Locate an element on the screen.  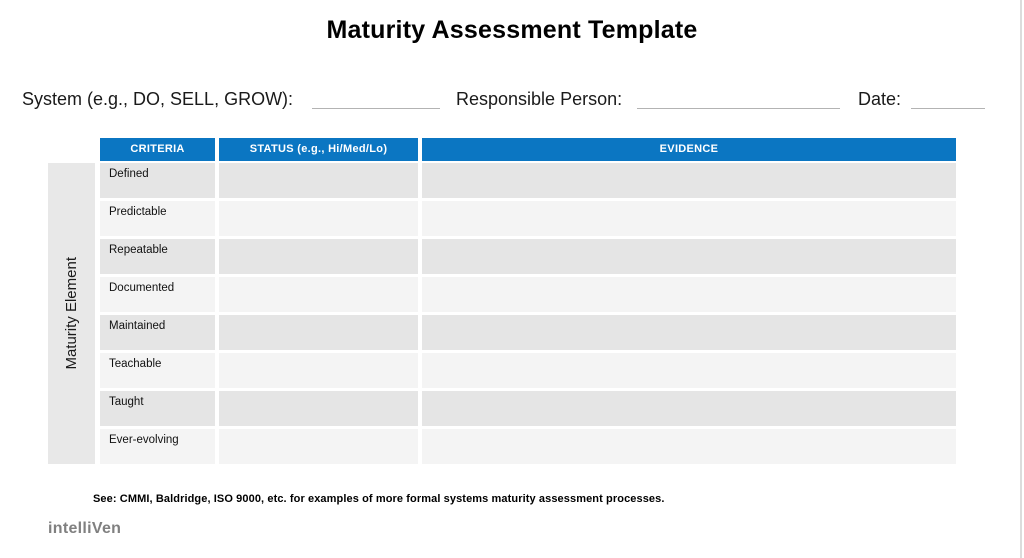
criteria-cell: Defined is located at coordinates (157, 180).